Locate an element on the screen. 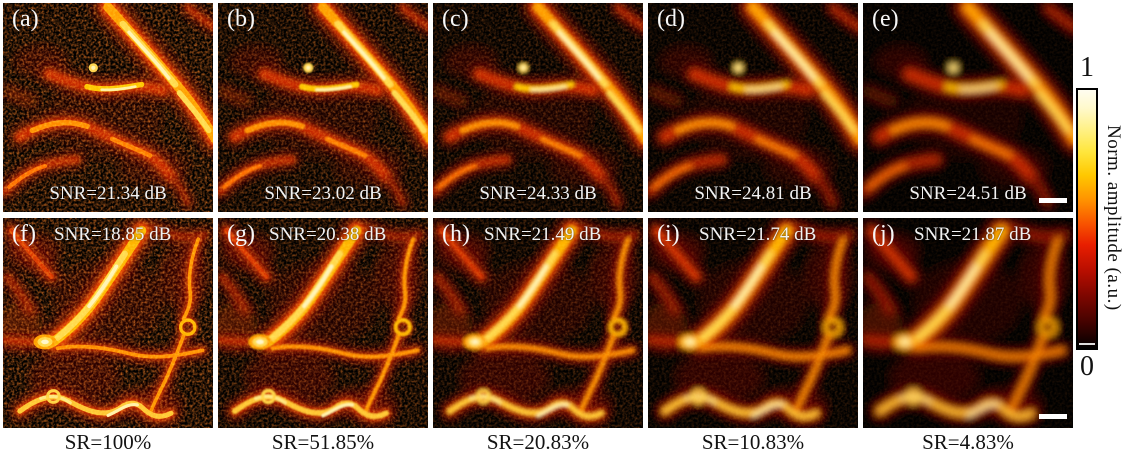 The height and width of the screenshot is (461, 1126). panel-j: (j) SNR=21.87 dB is located at coordinates (968, 323).